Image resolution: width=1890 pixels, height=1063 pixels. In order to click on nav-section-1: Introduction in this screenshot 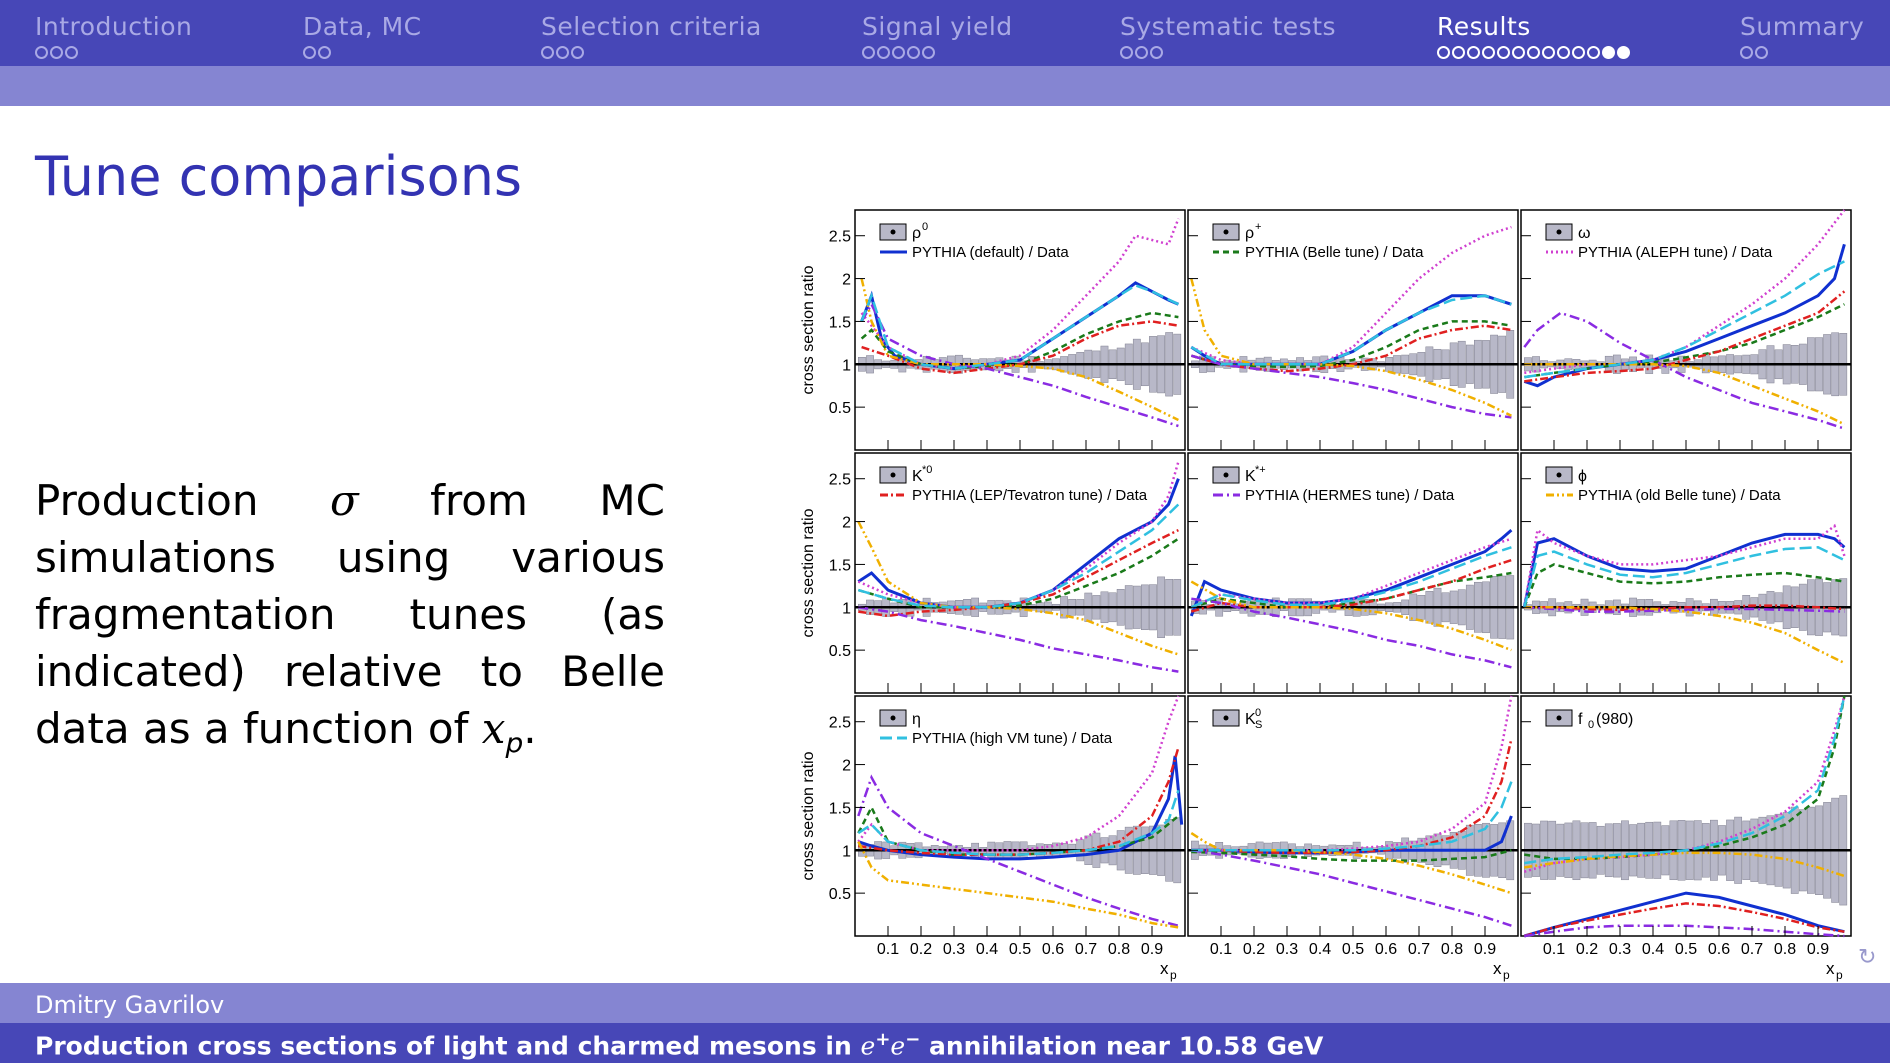, I will do `click(114, 26)`.